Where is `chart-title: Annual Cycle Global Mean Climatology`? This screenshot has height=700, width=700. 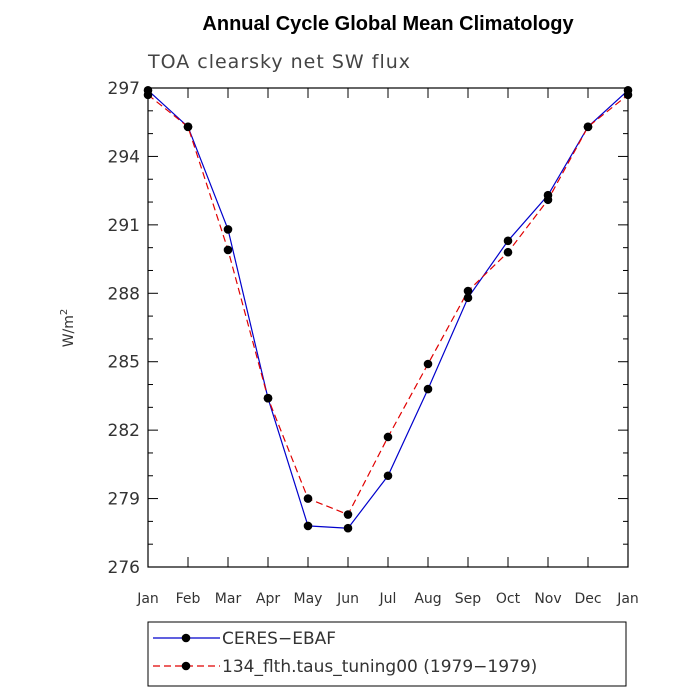
chart-title: Annual Cycle Global Mean Climatology is located at coordinates (388, 24).